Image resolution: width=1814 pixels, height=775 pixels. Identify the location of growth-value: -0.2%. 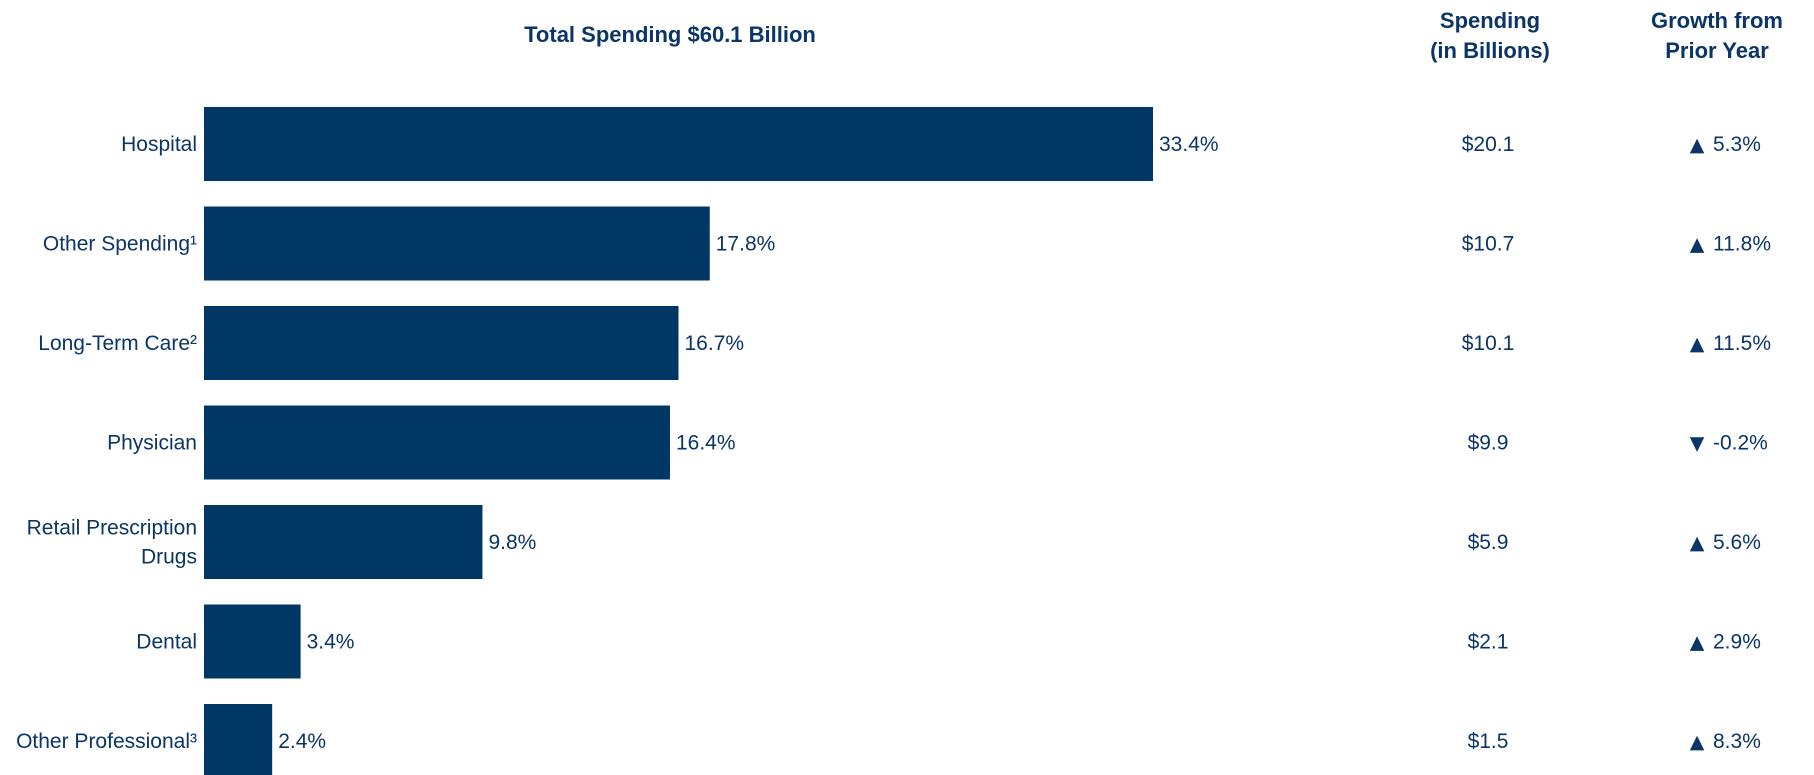
(1740, 443).